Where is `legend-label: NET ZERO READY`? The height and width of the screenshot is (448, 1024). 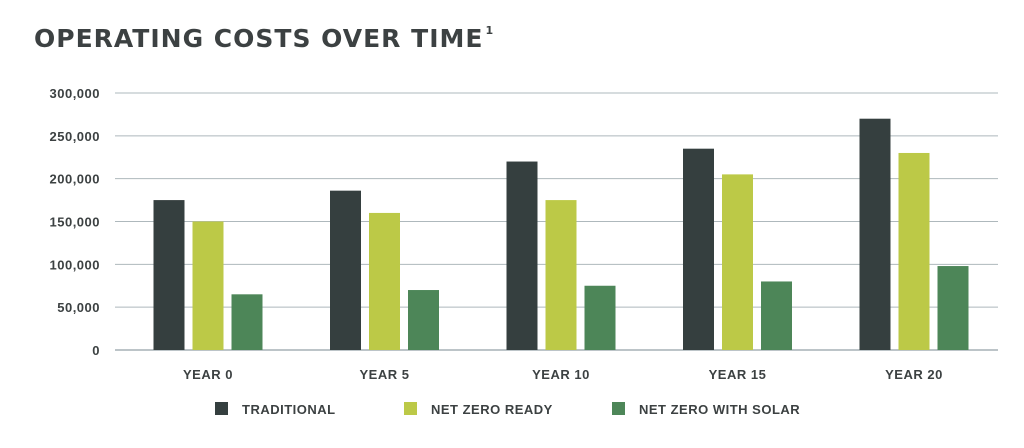 legend-label: NET ZERO READY is located at coordinates (492, 409).